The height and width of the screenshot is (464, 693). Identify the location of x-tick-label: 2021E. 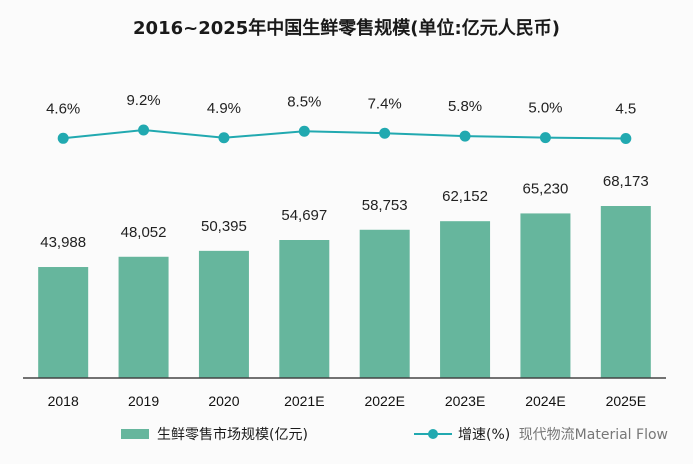
(304, 401).